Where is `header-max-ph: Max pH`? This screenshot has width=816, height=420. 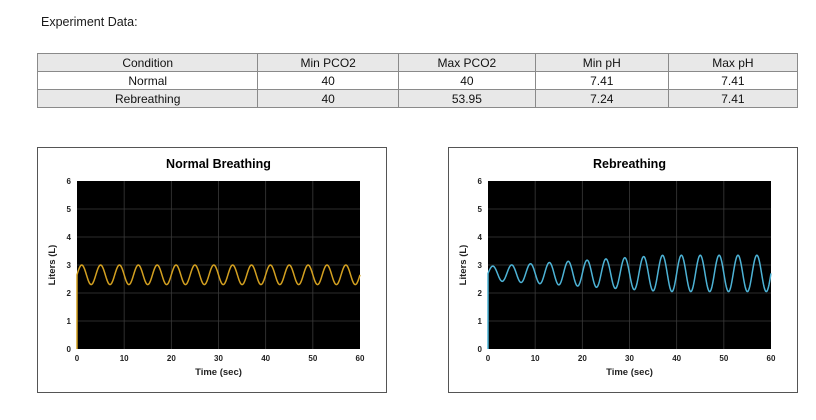 header-max-ph: Max pH is located at coordinates (733, 62).